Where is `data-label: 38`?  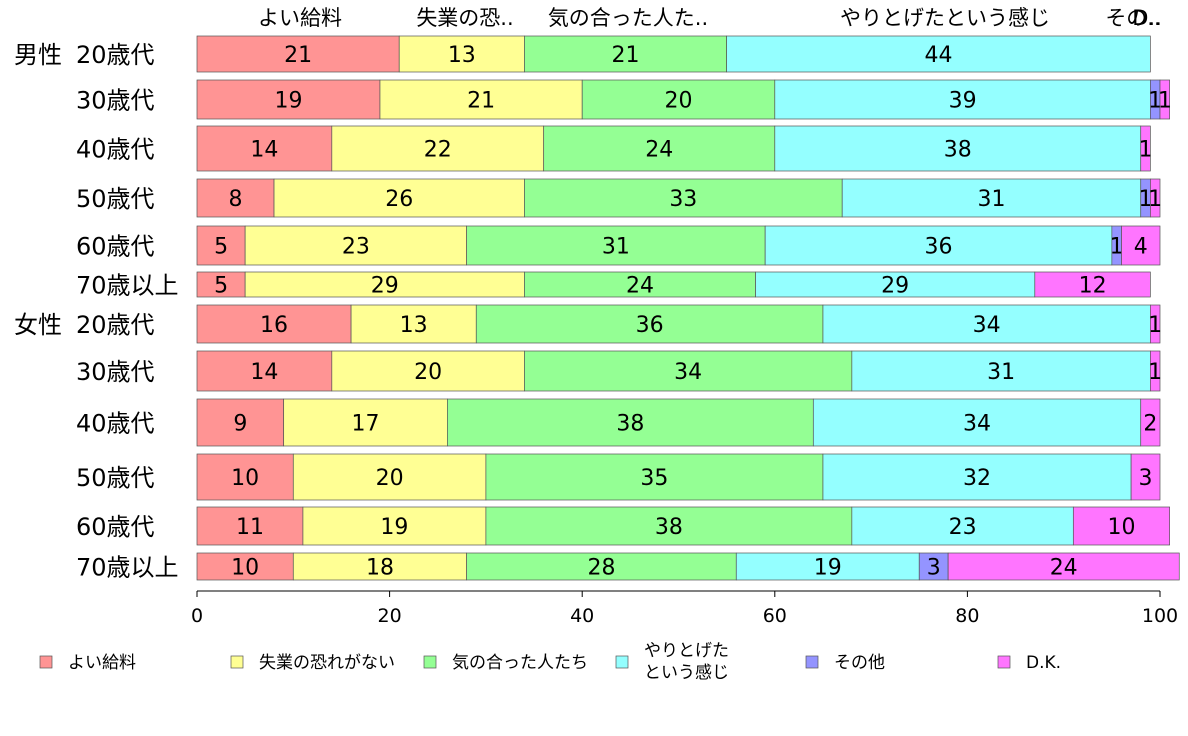
data-label: 38 is located at coordinates (669, 527).